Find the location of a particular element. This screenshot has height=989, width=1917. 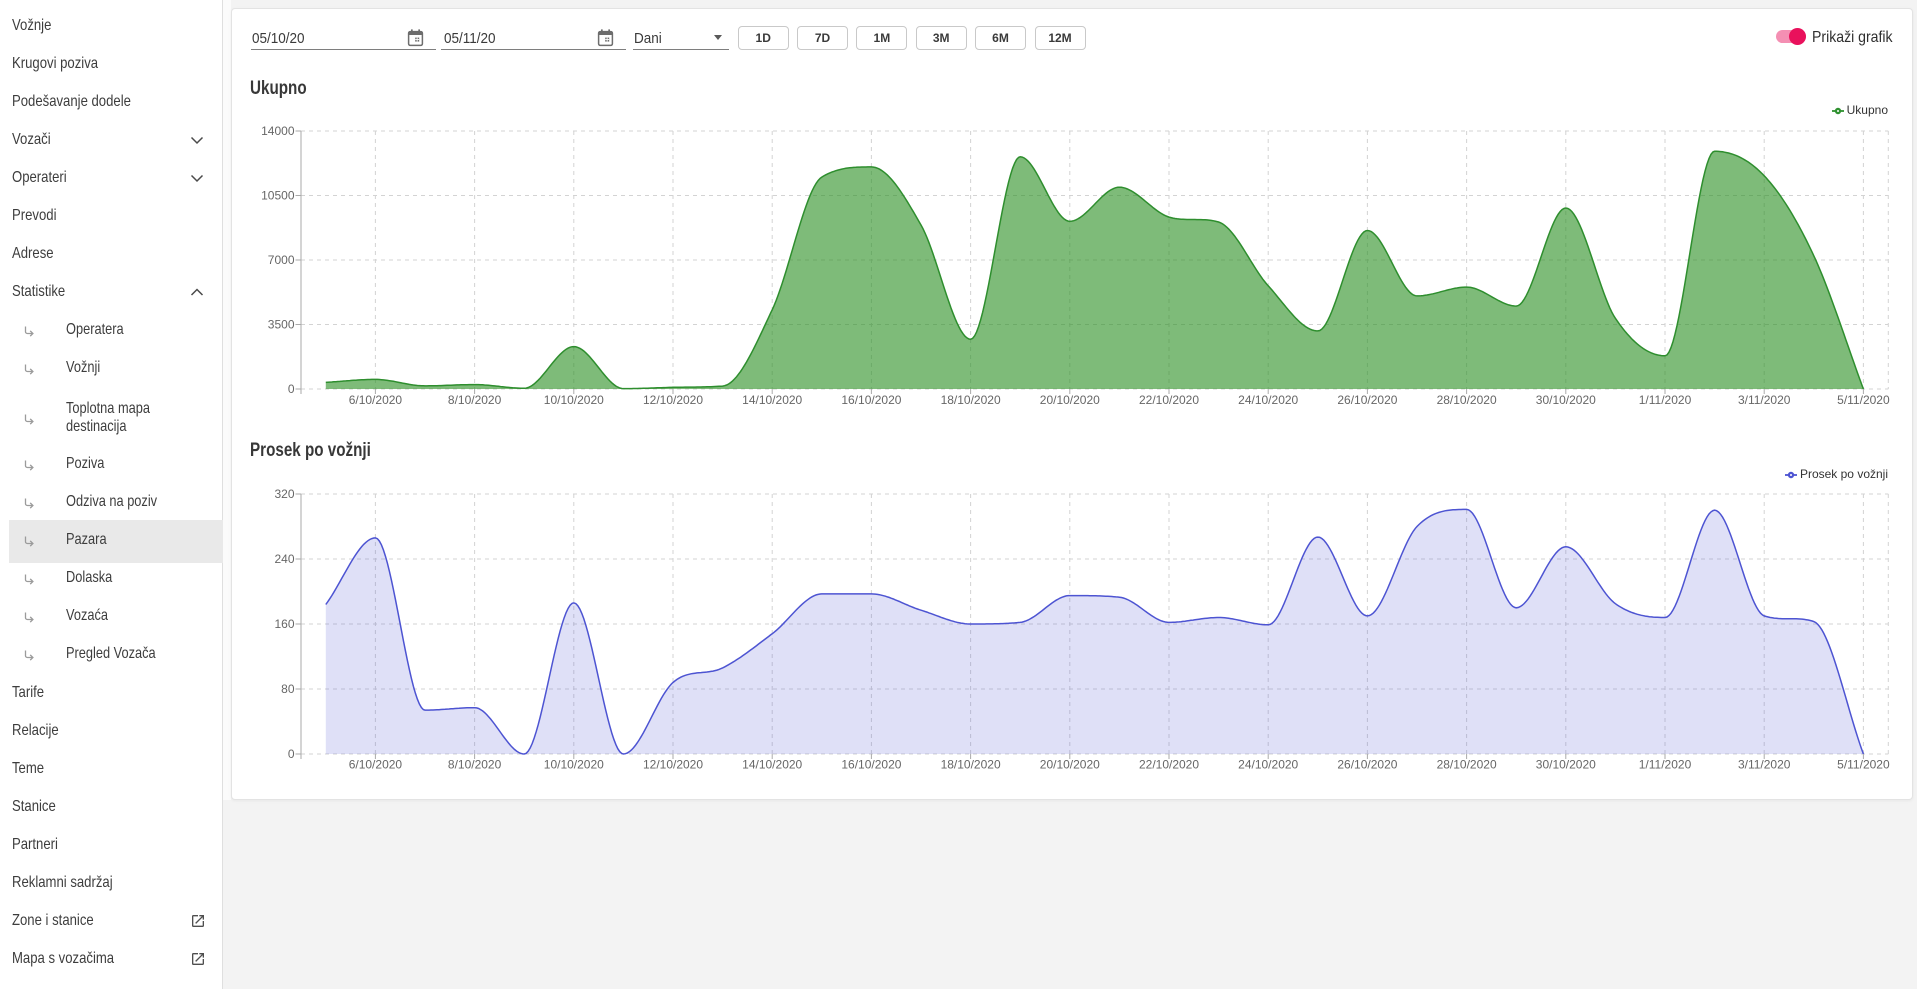

svg-text: 3500 is located at coordinates (281, 325).